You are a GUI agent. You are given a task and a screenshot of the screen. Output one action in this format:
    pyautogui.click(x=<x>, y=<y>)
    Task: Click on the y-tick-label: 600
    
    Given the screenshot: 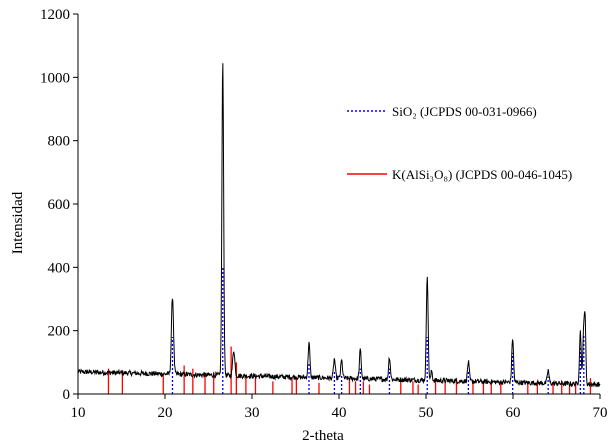 What is the action you would take?
    pyautogui.click(x=59, y=205)
    